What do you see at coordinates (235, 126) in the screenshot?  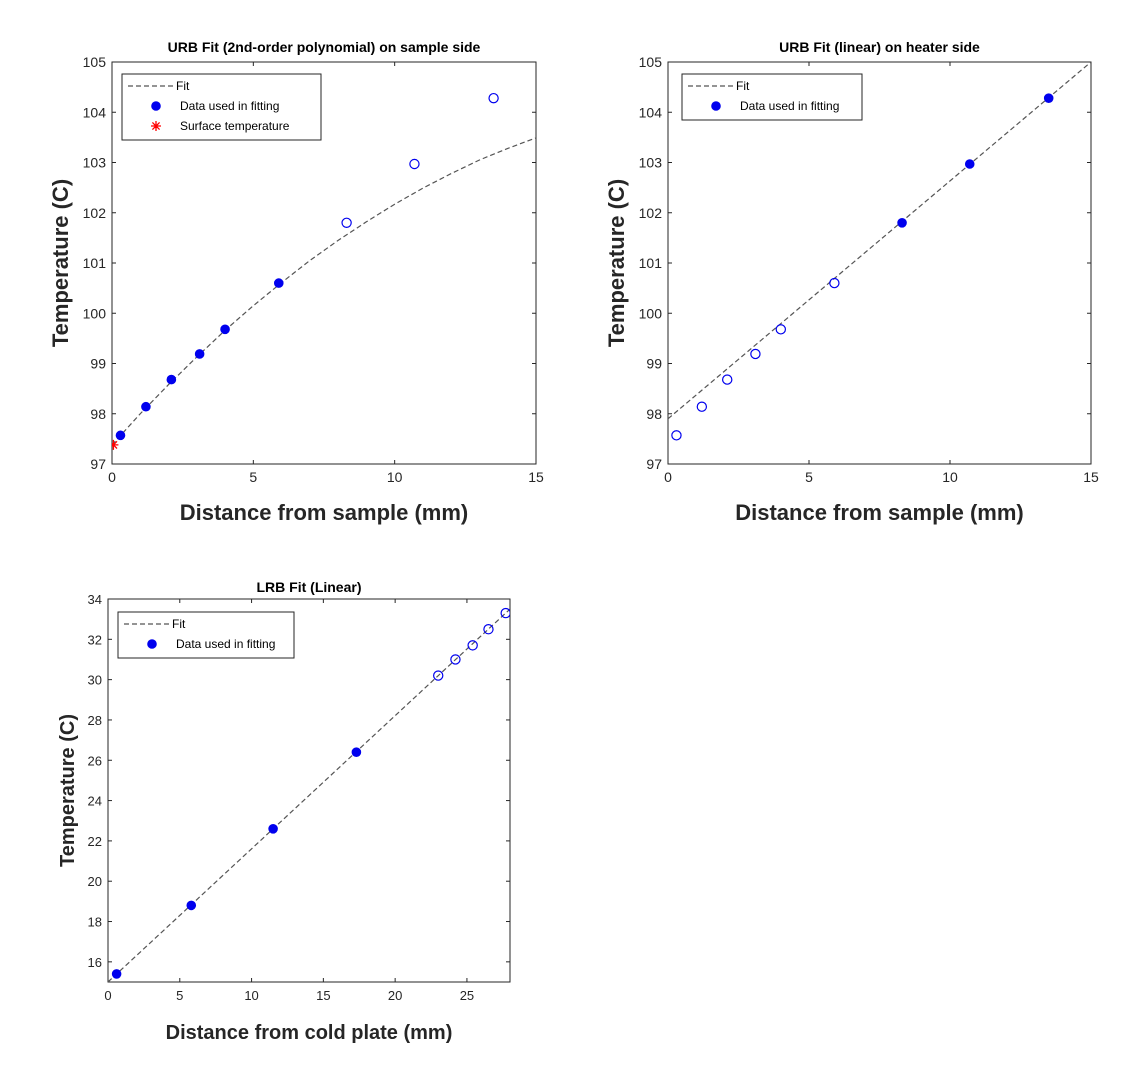 I see `legend-label: Surface temperature` at bounding box center [235, 126].